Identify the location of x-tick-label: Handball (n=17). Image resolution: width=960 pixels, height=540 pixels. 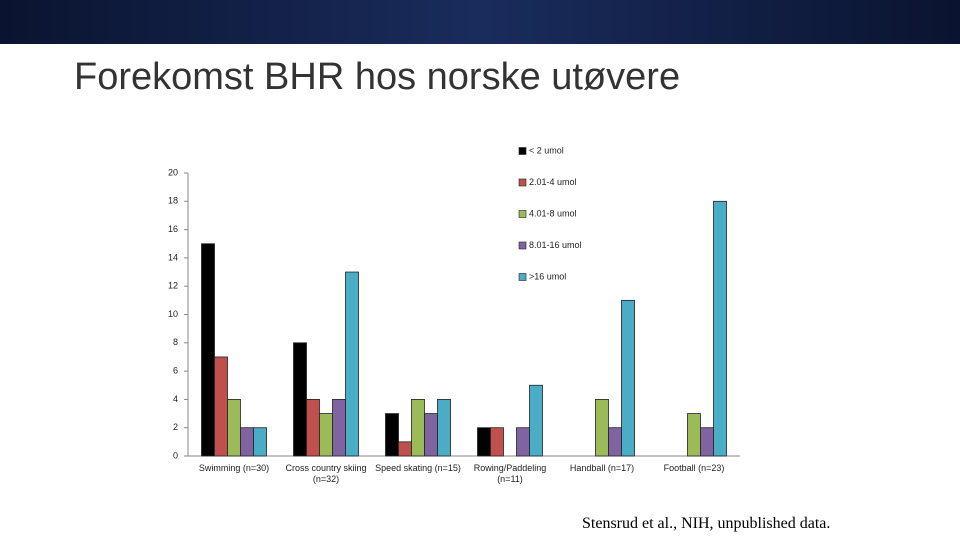
(602, 468).